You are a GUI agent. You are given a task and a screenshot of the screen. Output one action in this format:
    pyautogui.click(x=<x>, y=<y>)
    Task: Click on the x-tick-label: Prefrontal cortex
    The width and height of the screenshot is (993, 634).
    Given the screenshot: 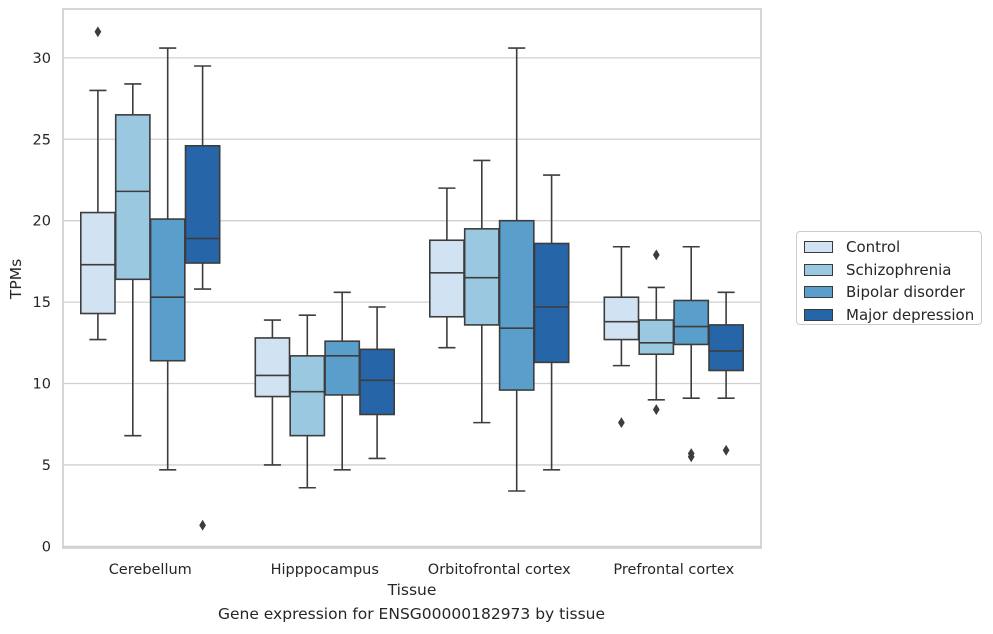 What is the action you would take?
    pyautogui.click(x=673, y=570)
    